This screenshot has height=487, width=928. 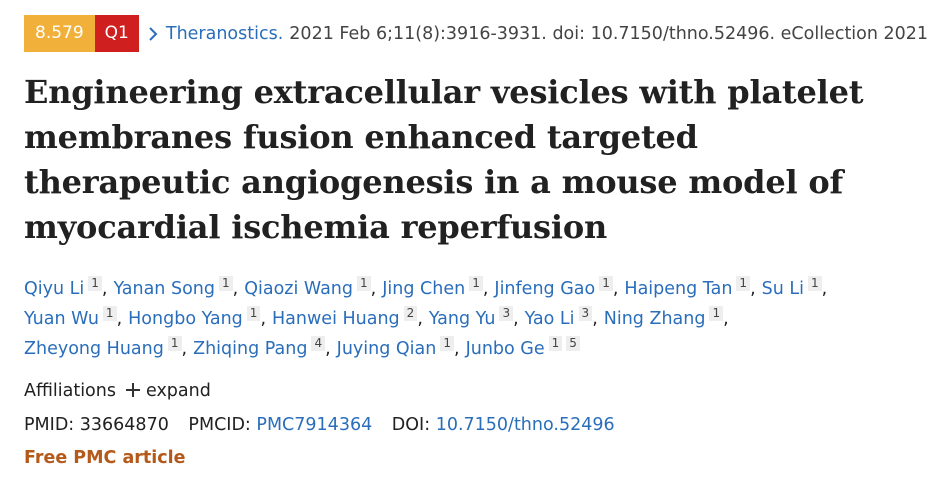 What do you see at coordinates (424, 289) in the screenshot?
I see `author-name: Jing Chen` at bounding box center [424, 289].